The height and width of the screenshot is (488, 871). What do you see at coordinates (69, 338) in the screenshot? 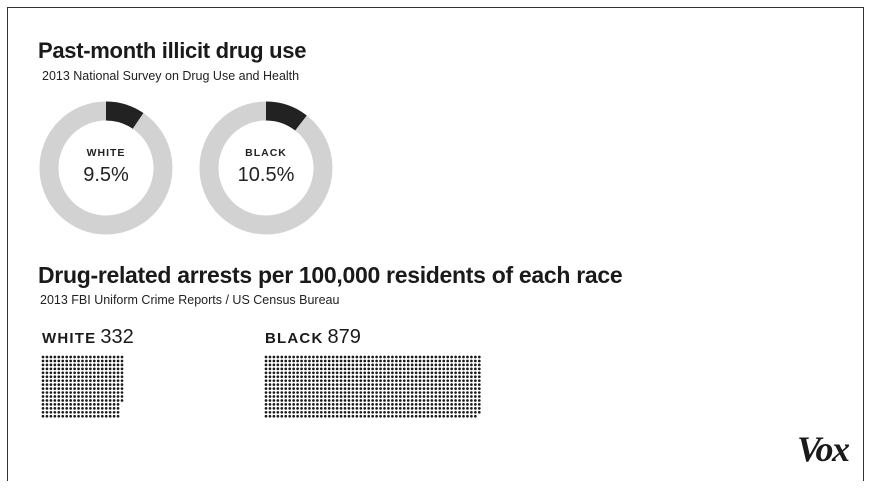
I see `arrests-white-label: WHITE` at bounding box center [69, 338].